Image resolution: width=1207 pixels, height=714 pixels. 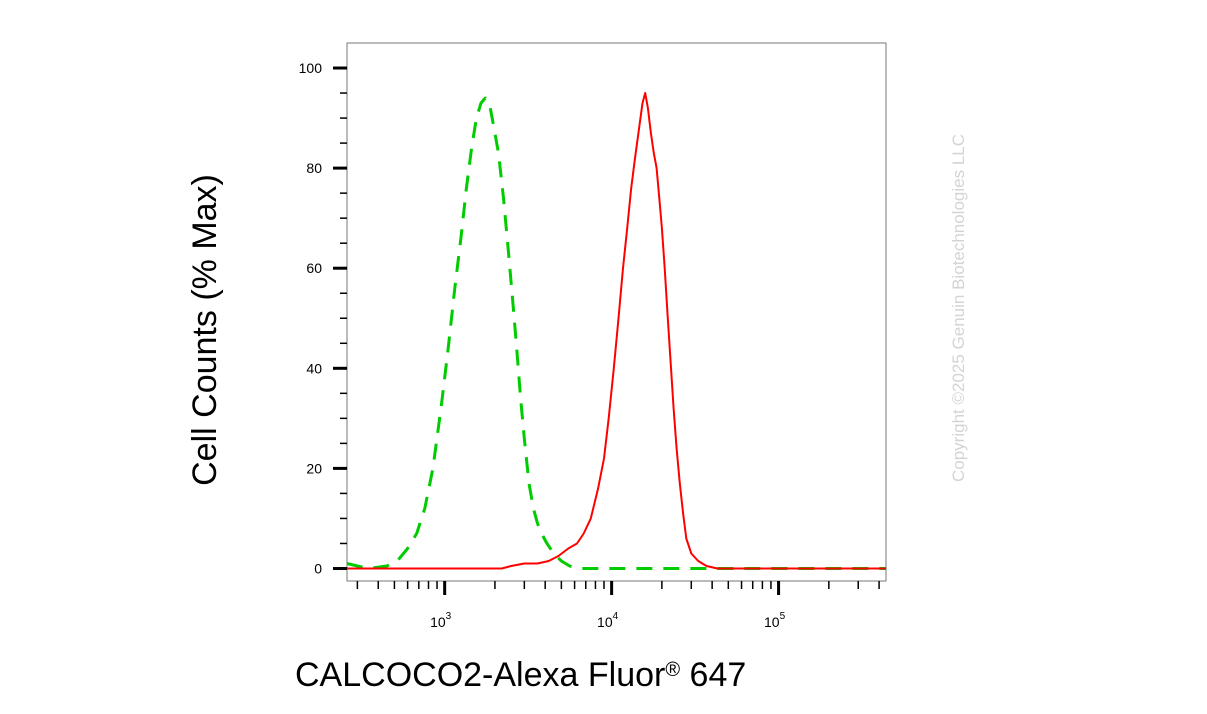 What do you see at coordinates (449, 616) in the screenshot?
I see `x-tick-exponent: 3` at bounding box center [449, 616].